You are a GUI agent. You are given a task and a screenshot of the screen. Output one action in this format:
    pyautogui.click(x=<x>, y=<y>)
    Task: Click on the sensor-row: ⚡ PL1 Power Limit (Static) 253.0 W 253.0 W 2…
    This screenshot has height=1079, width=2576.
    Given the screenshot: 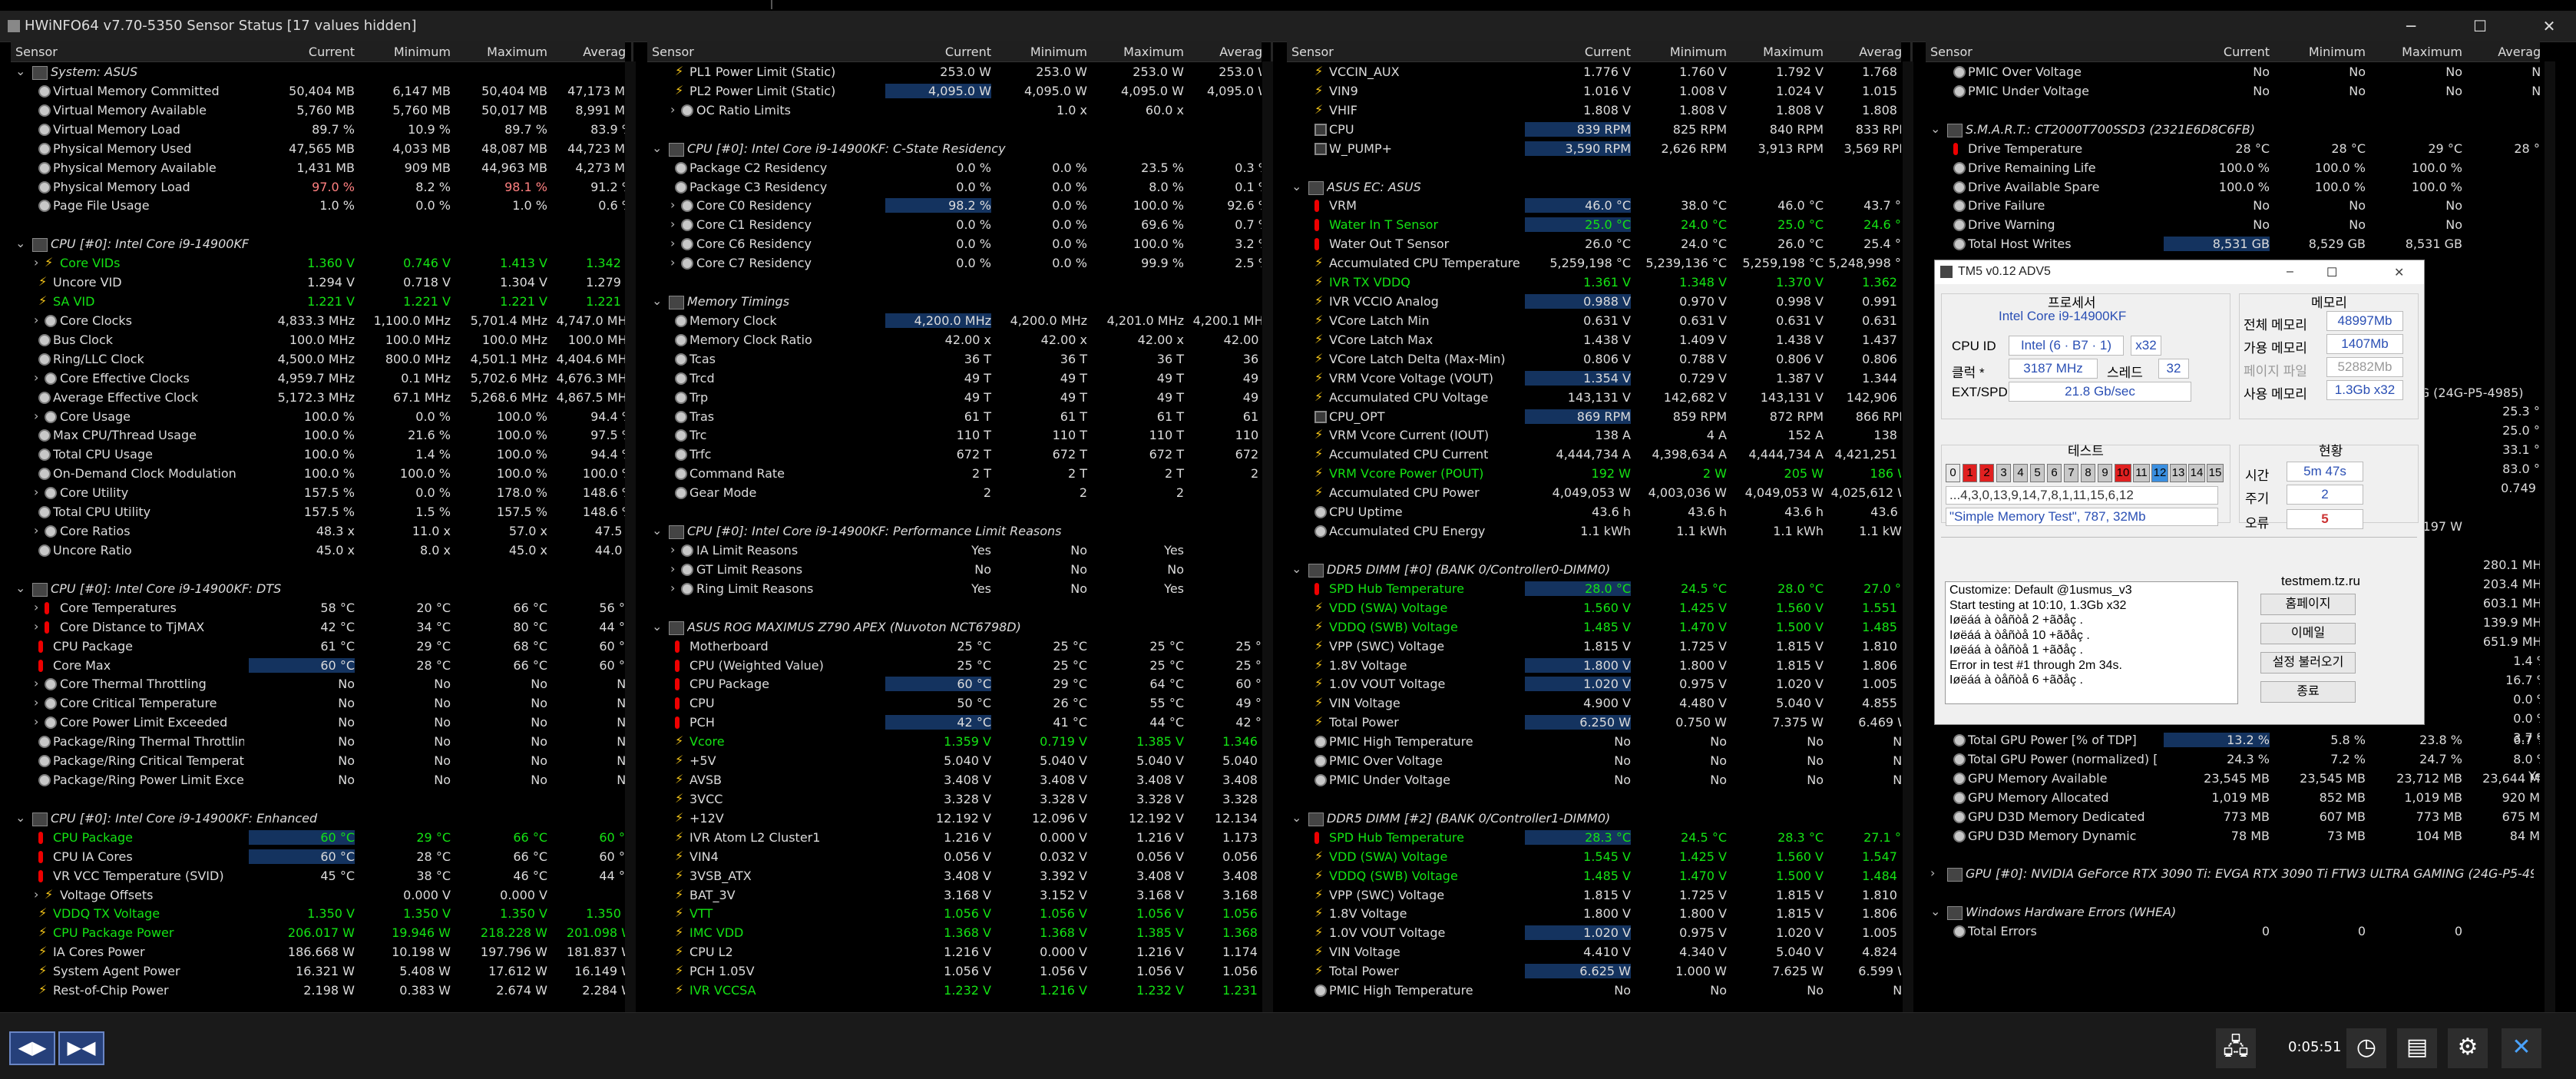 What is the action you would take?
    pyautogui.click(x=954, y=72)
    